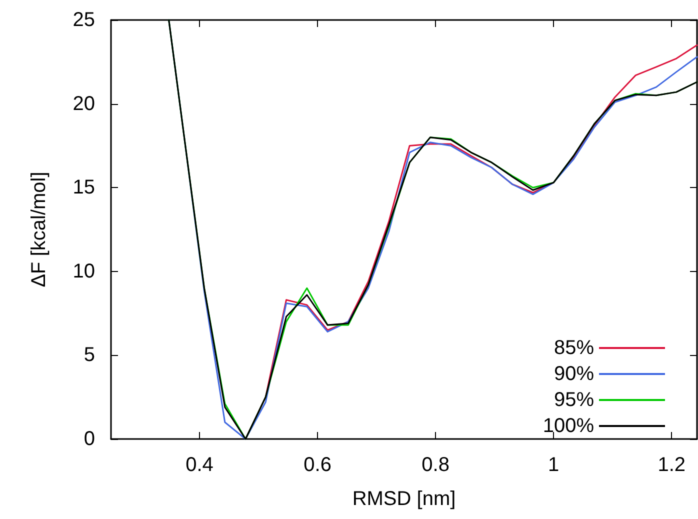  I want to click on x-tick-label: 0.8, so click(436, 465).